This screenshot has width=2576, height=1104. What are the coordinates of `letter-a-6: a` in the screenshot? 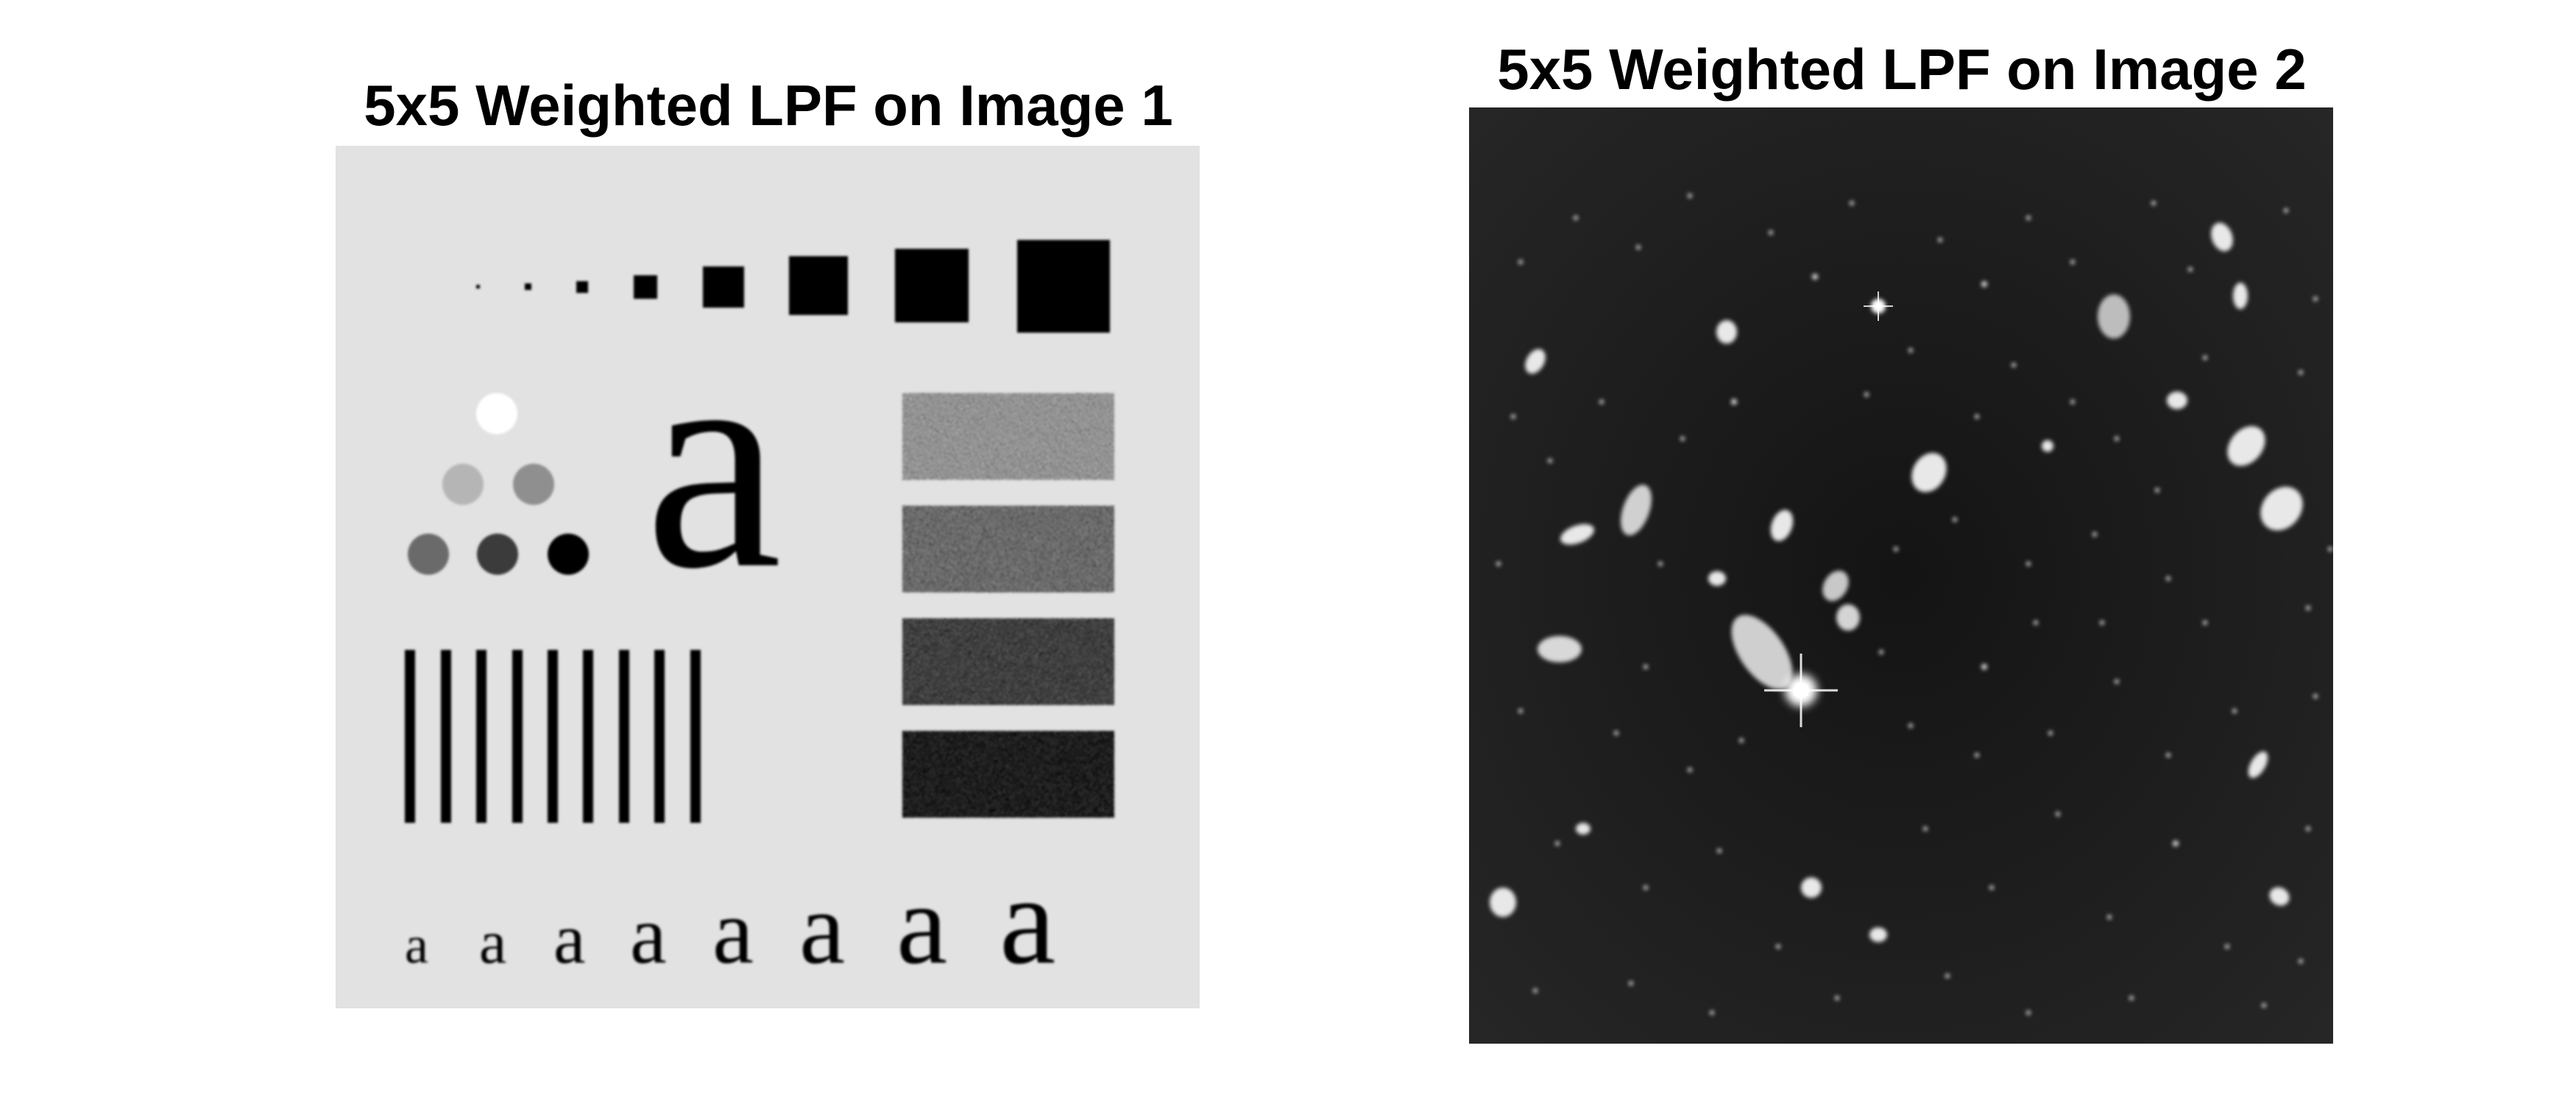 It's located at (822, 928).